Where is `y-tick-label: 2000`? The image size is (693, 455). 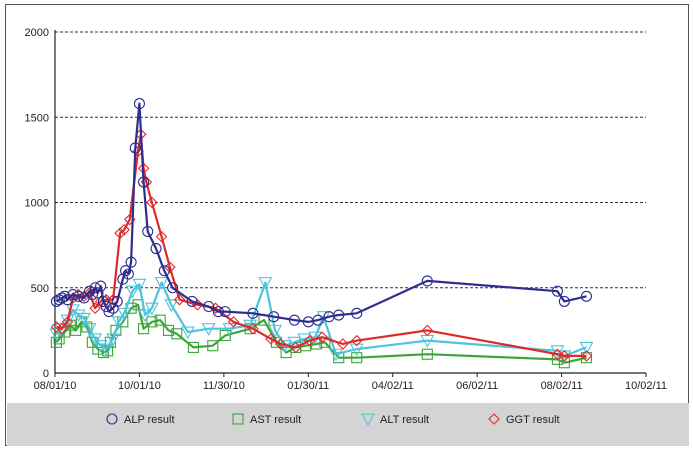 y-tick-label: 2000 is located at coordinates (37, 33).